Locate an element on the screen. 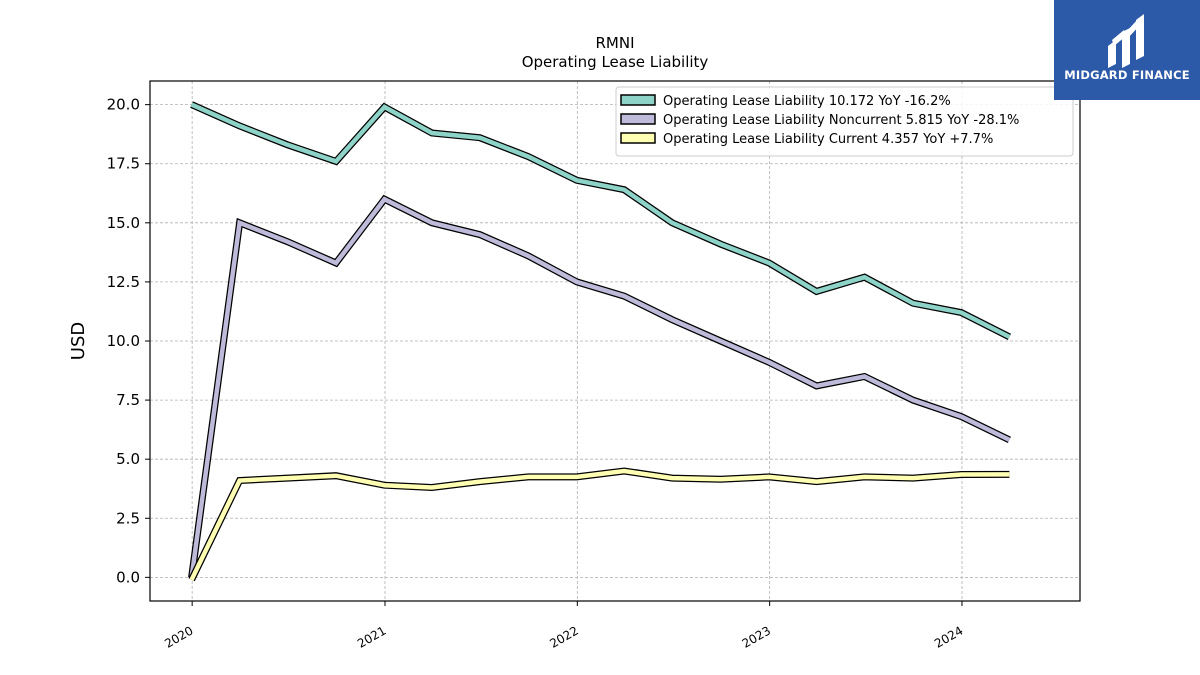 This screenshot has height=675, width=1200. legend-frame is located at coordinates (844, 121).